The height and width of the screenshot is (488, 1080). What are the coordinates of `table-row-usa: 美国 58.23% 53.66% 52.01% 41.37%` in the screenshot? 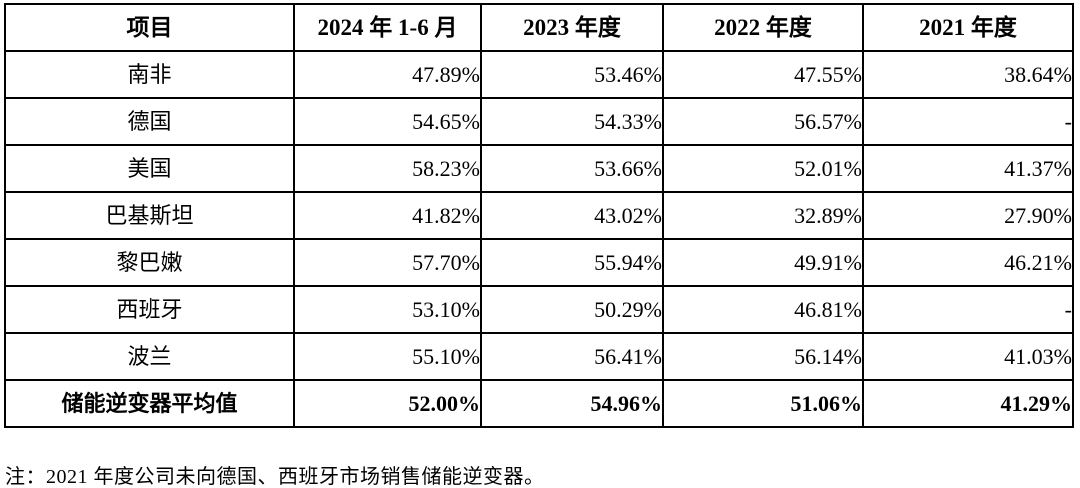 It's located at (539, 168).